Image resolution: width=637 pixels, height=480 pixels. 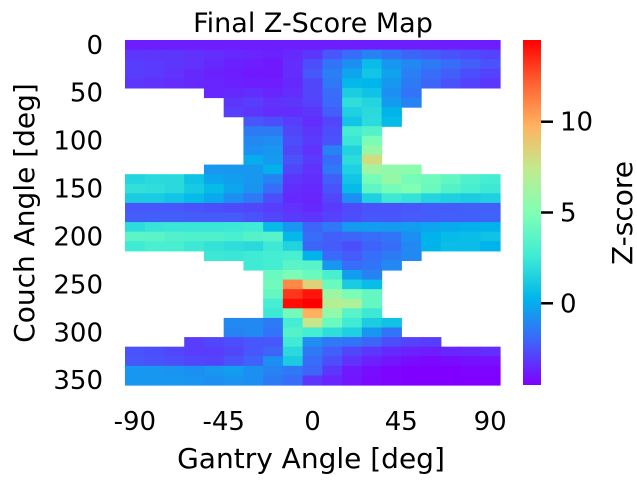 I want to click on chart-title: Final Z-Score Map, so click(x=313, y=23).